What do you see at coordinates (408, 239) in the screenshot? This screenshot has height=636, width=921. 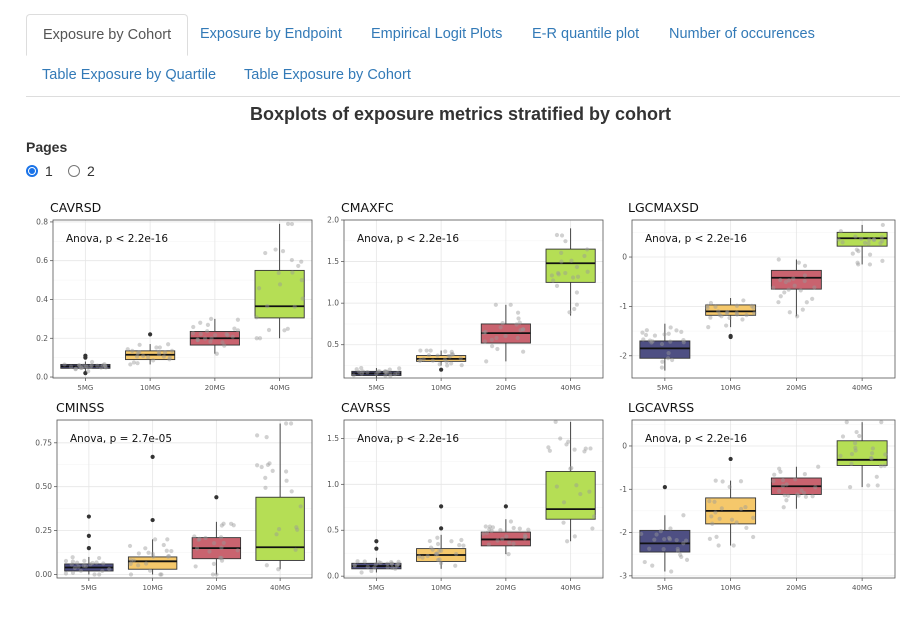 I see `anova-annotation: Anova, p < 2.2e-16` at bounding box center [408, 239].